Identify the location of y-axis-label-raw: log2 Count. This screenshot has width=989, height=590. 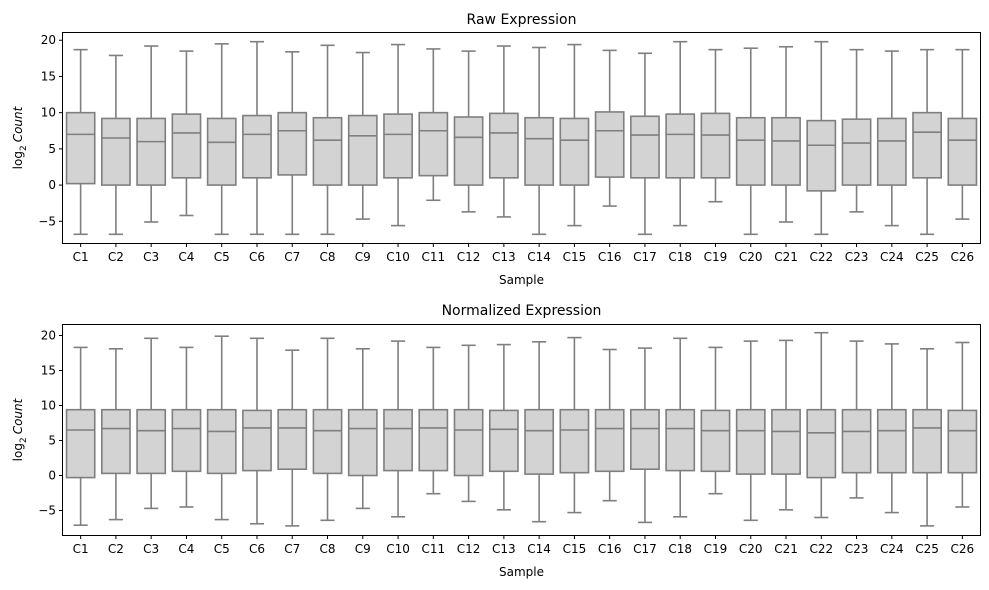
(20, 137).